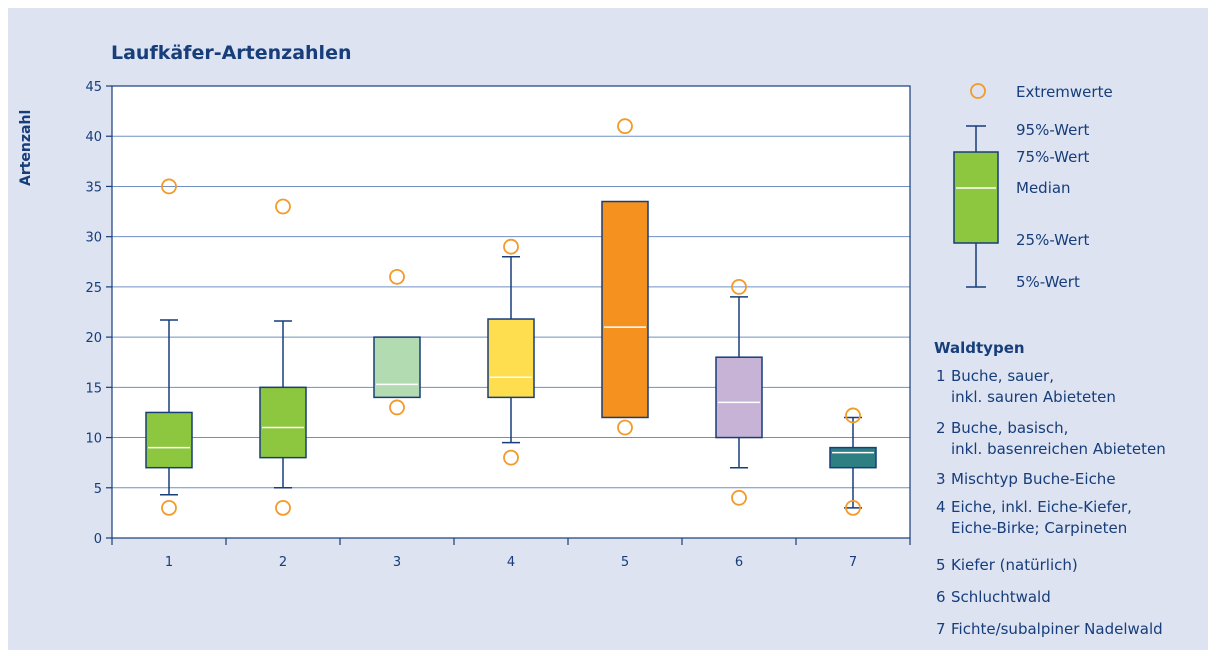  I want to click on legend-q1-label: 25%-Wert, so click(1053, 240).